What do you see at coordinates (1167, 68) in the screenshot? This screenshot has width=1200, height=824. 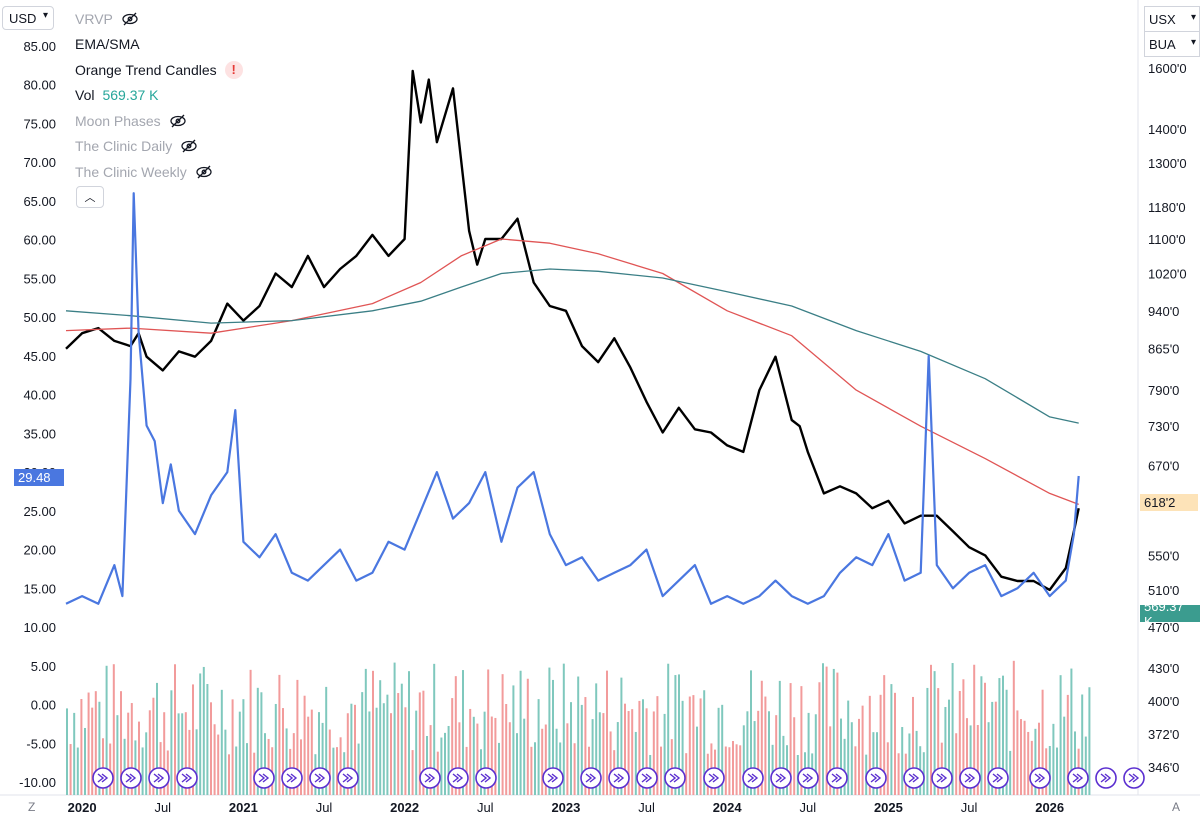 I see `right-axis-tick: 1600'0` at bounding box center [1167, 68].